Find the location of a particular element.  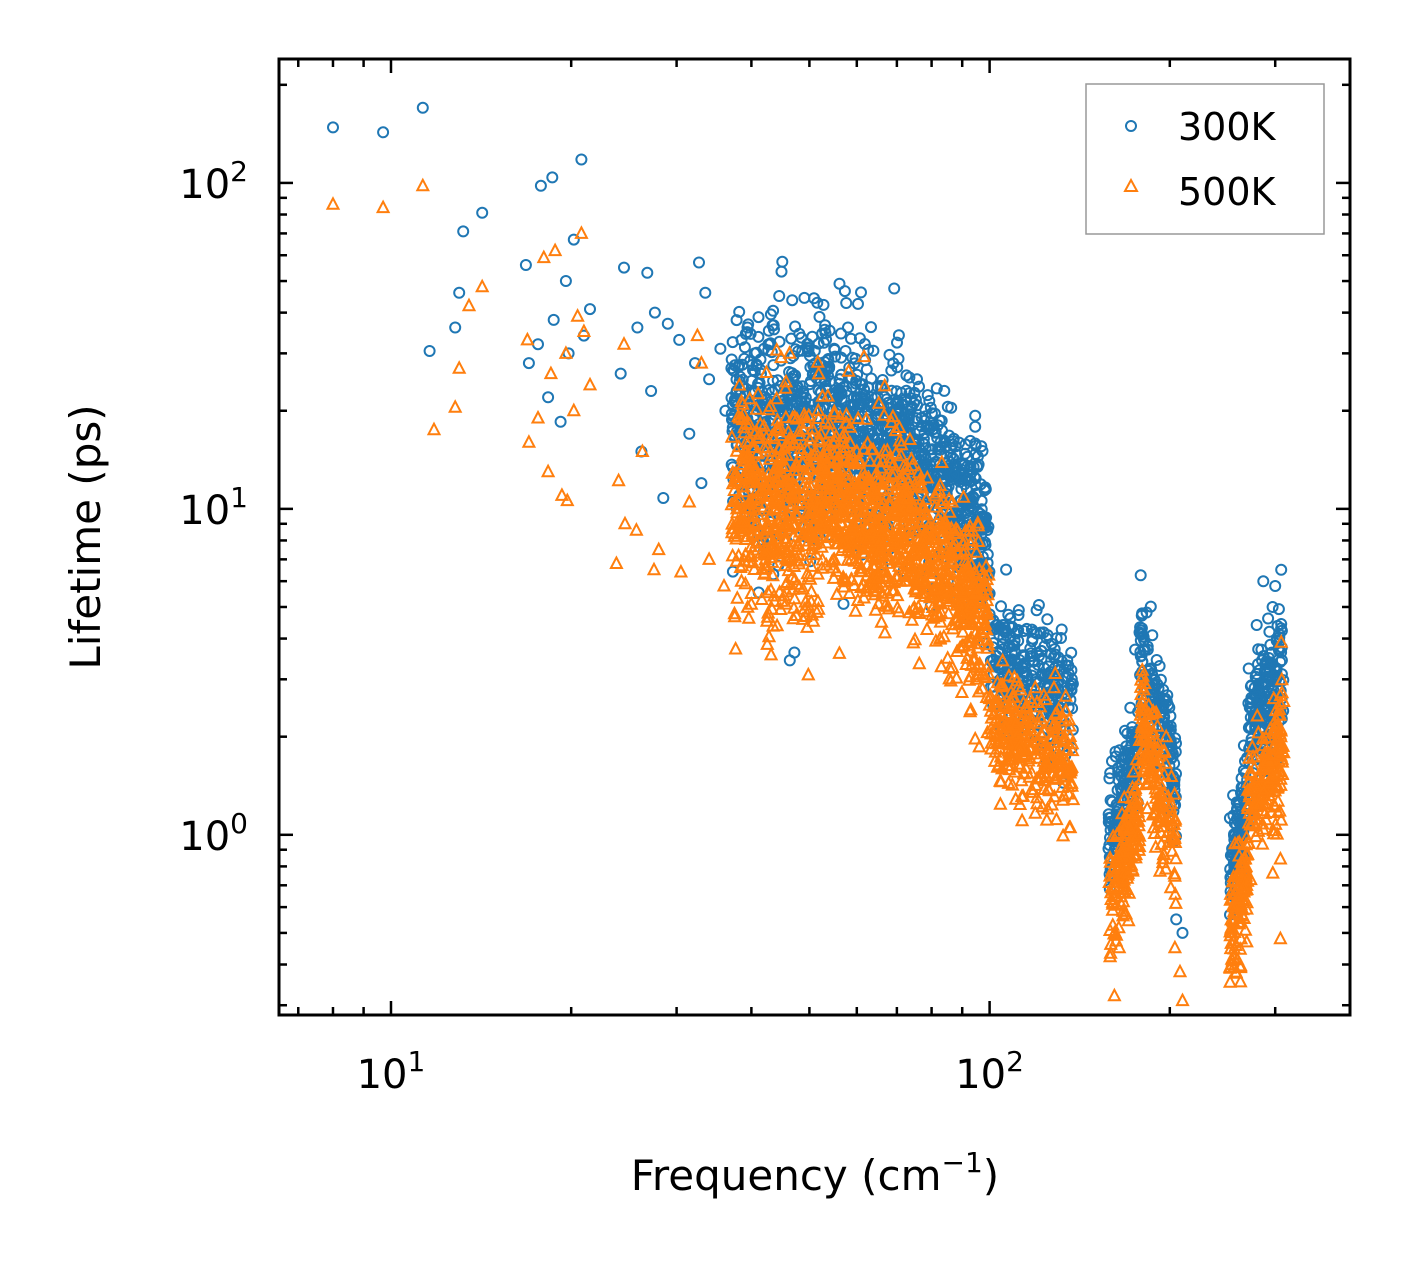

x-tick-base: 10 is located at coordinates (980, 1075).